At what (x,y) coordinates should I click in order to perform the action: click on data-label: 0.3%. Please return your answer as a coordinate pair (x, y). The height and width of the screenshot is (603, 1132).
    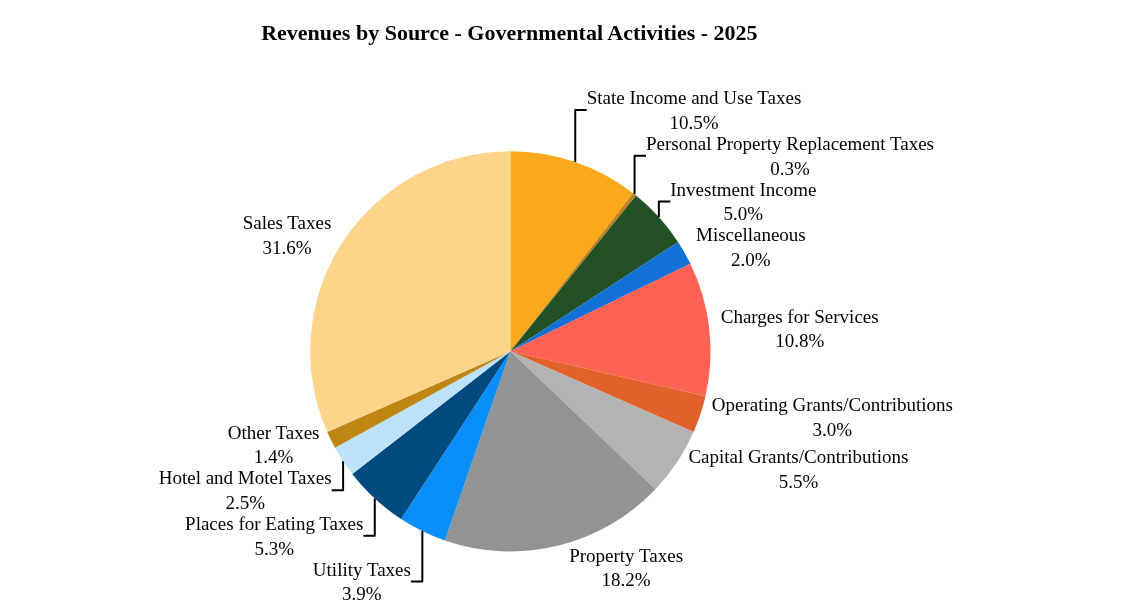
    Looking at the image, I should click on (790, 168).